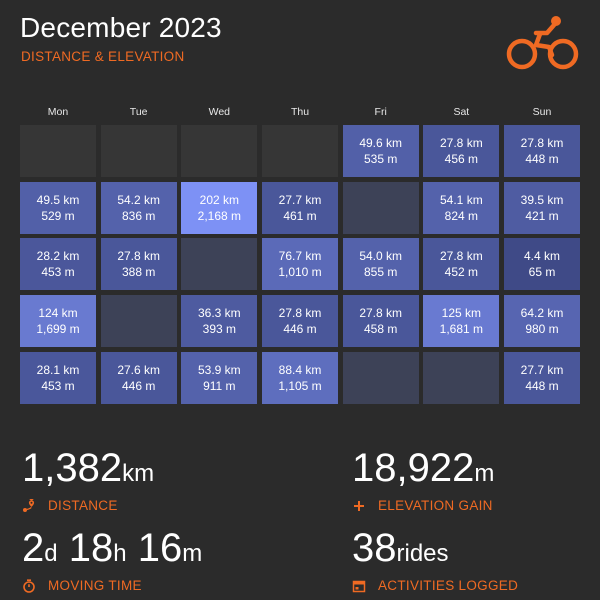 Image resolution: width=600 pixels, height=600 pixels. Describe the element at coordinates (381, 143) in the screenshot. I see `cell-distance: 49.6 km` at that location.